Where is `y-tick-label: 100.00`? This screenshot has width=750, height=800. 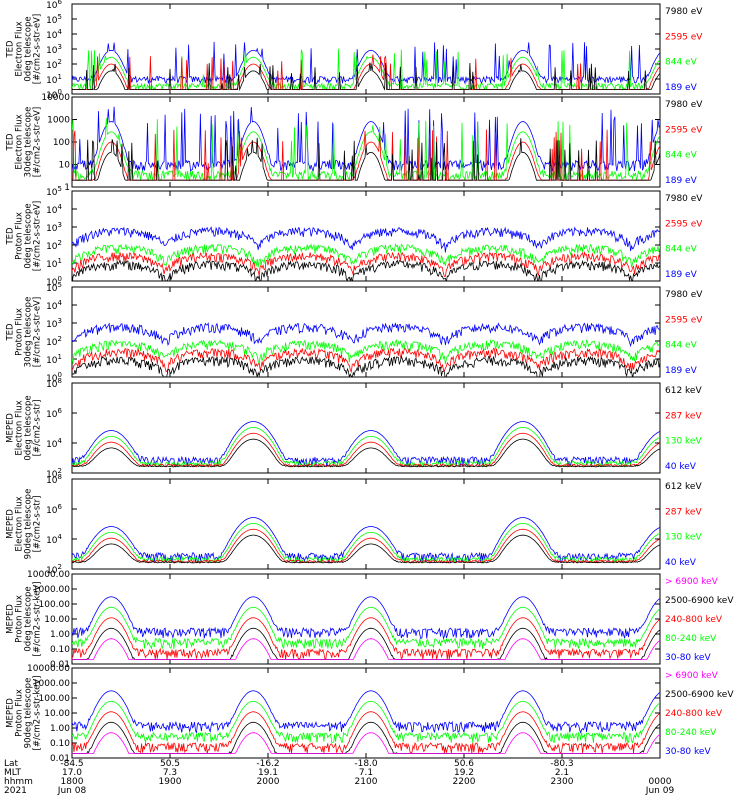 y-tick-label: 100.00 is located at coordinates (55, 605).